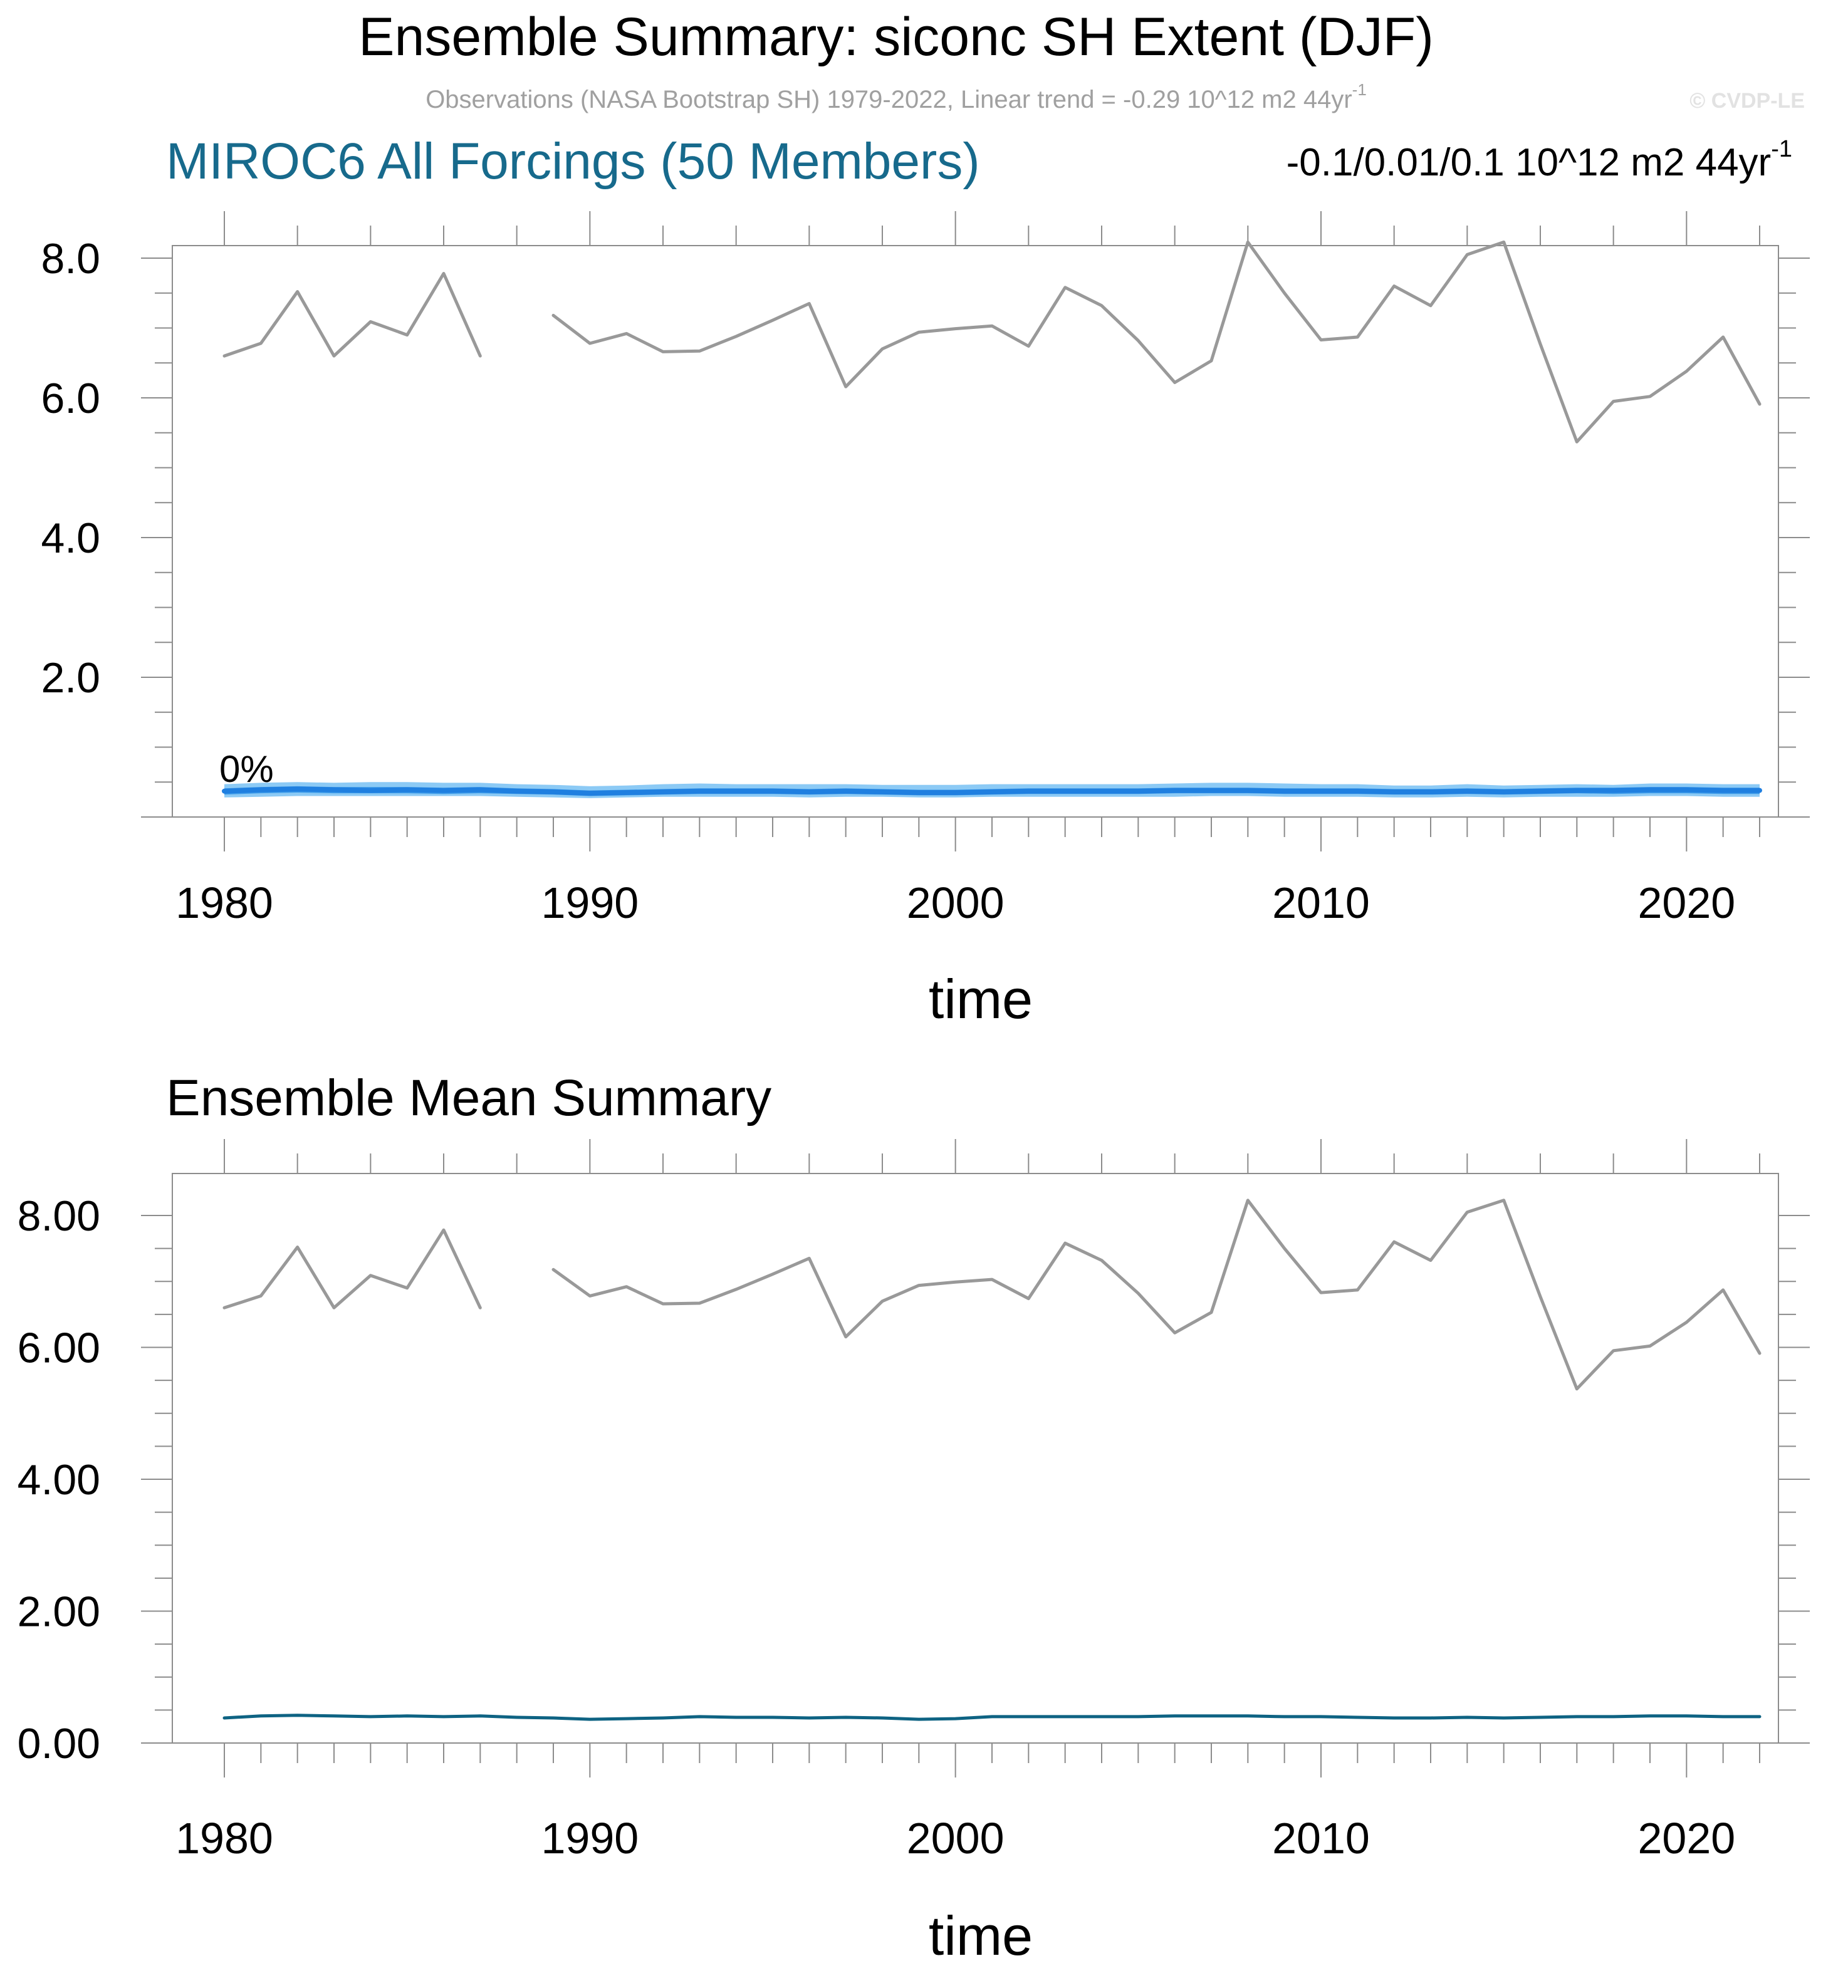 The width and height of the screenshot is (1848, 1988). I want to click on trend-label-exponent: -1, so click(1781, 149).